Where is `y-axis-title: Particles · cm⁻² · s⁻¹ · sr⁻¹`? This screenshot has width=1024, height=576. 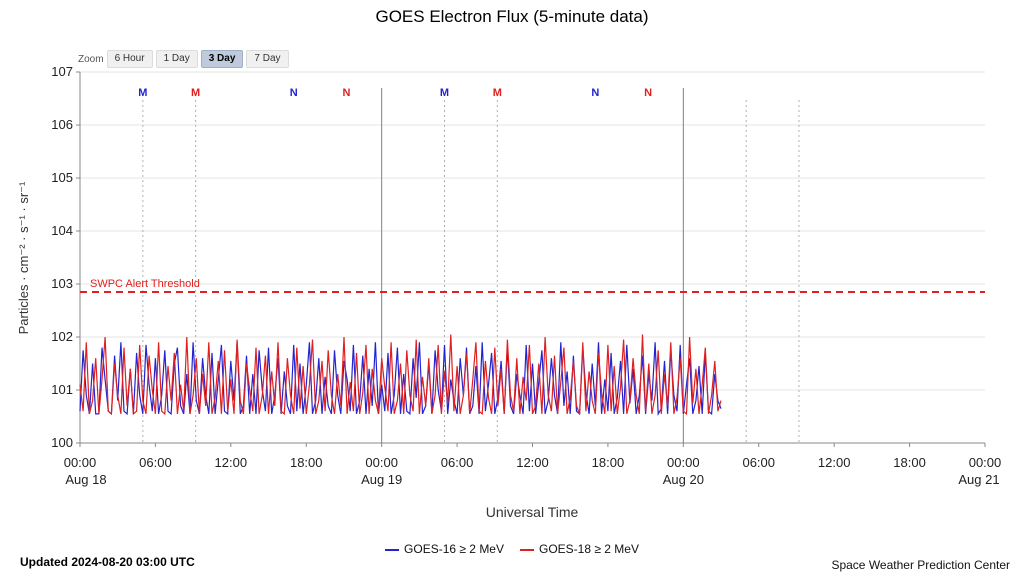
y-axis-title: Particles · cm⁻² · s⁻¹ · sr⁻¹ is located at coordinates (23, 258).